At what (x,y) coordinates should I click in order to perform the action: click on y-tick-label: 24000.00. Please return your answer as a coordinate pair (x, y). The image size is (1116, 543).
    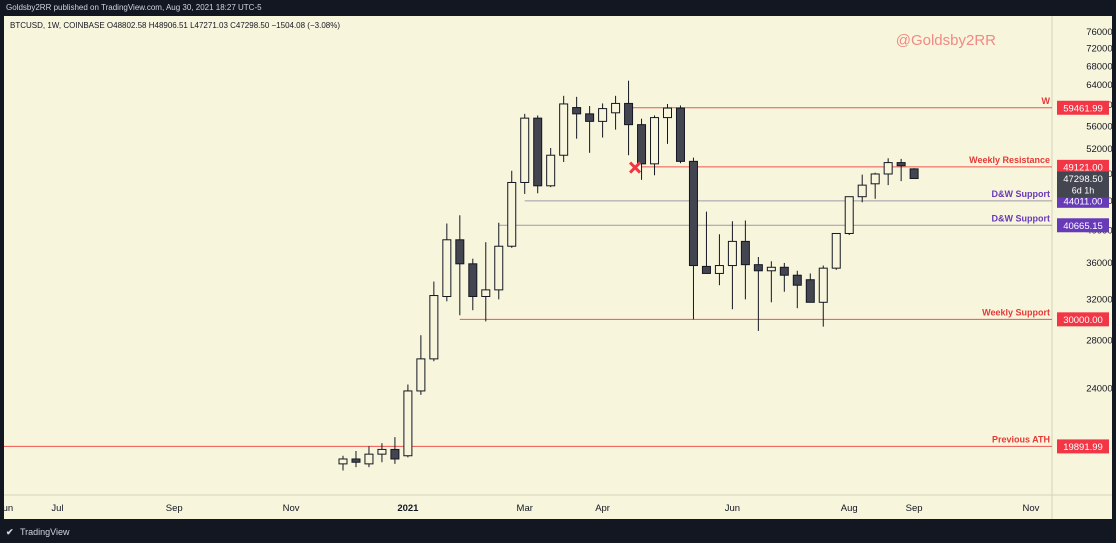
    Looking at the image, I should click on (1099, 388).